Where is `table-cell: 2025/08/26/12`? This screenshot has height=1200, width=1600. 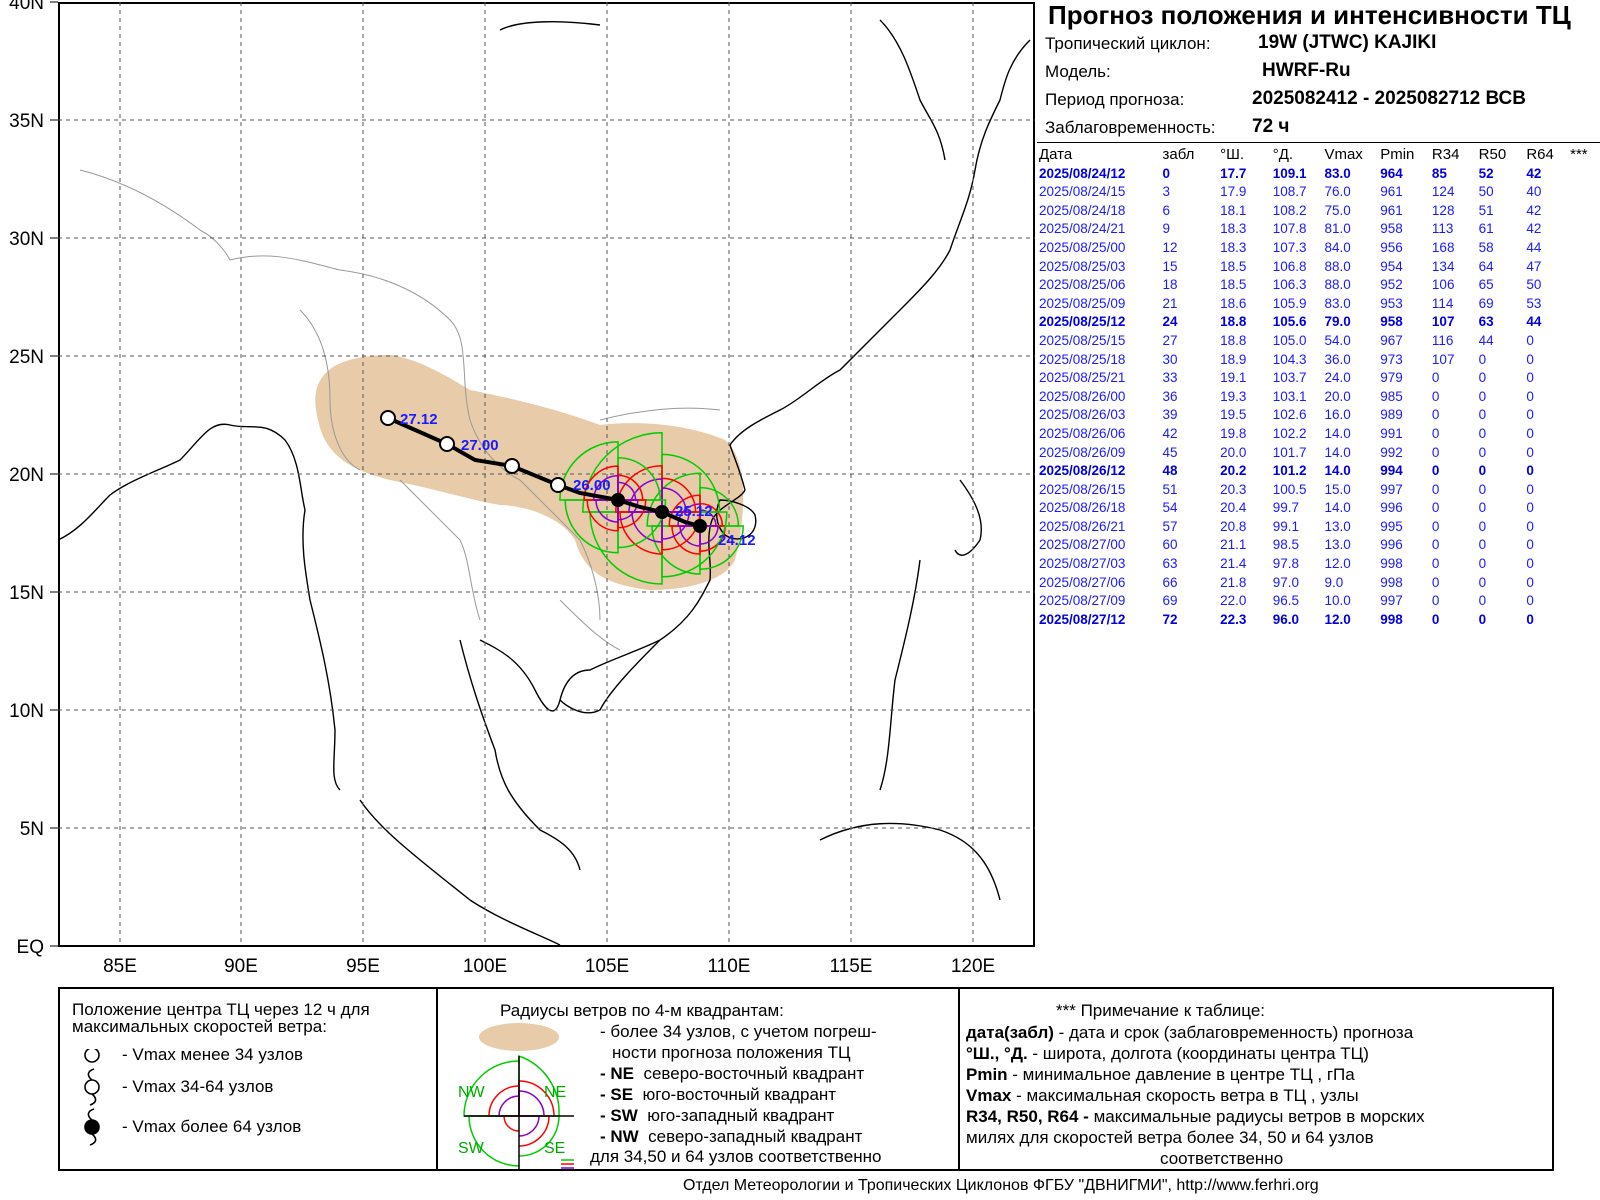
table-cell: 2025/08/26/12 is located at coordinates (1082, 471).